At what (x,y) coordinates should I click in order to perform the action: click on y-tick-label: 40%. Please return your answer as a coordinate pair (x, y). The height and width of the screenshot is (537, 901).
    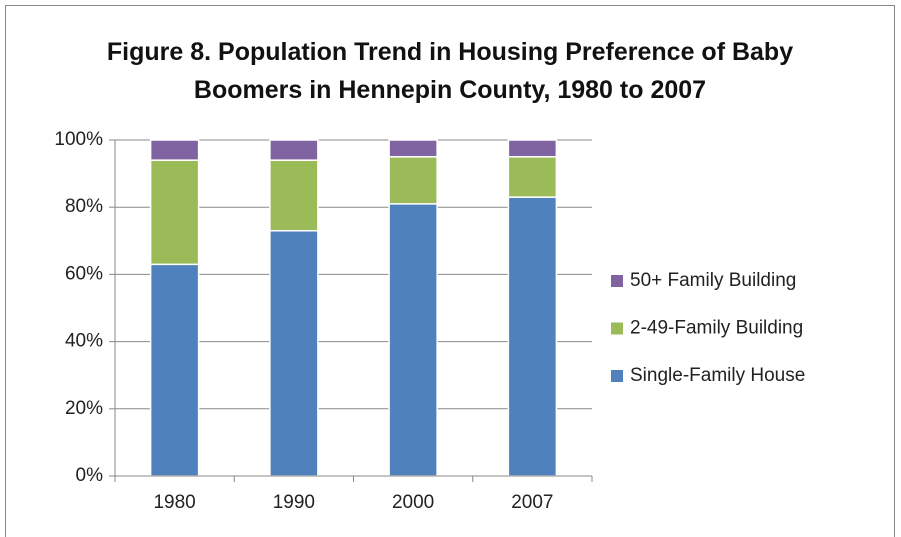
    Looking at the image, I should click on (84, 341).